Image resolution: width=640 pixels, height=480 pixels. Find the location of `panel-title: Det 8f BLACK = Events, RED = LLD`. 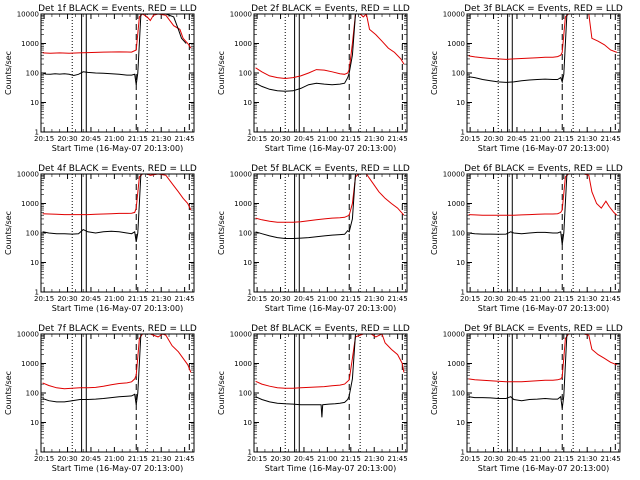

panel-title: Det 8f BLACK = Events, RED = LLD is located at coordinates (330, 329).